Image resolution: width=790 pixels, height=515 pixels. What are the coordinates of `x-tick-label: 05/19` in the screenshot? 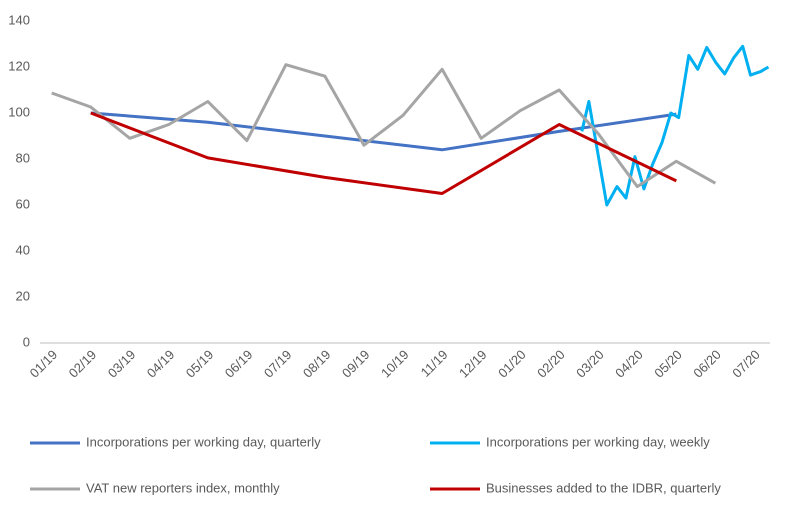 It's located at (200, 364).